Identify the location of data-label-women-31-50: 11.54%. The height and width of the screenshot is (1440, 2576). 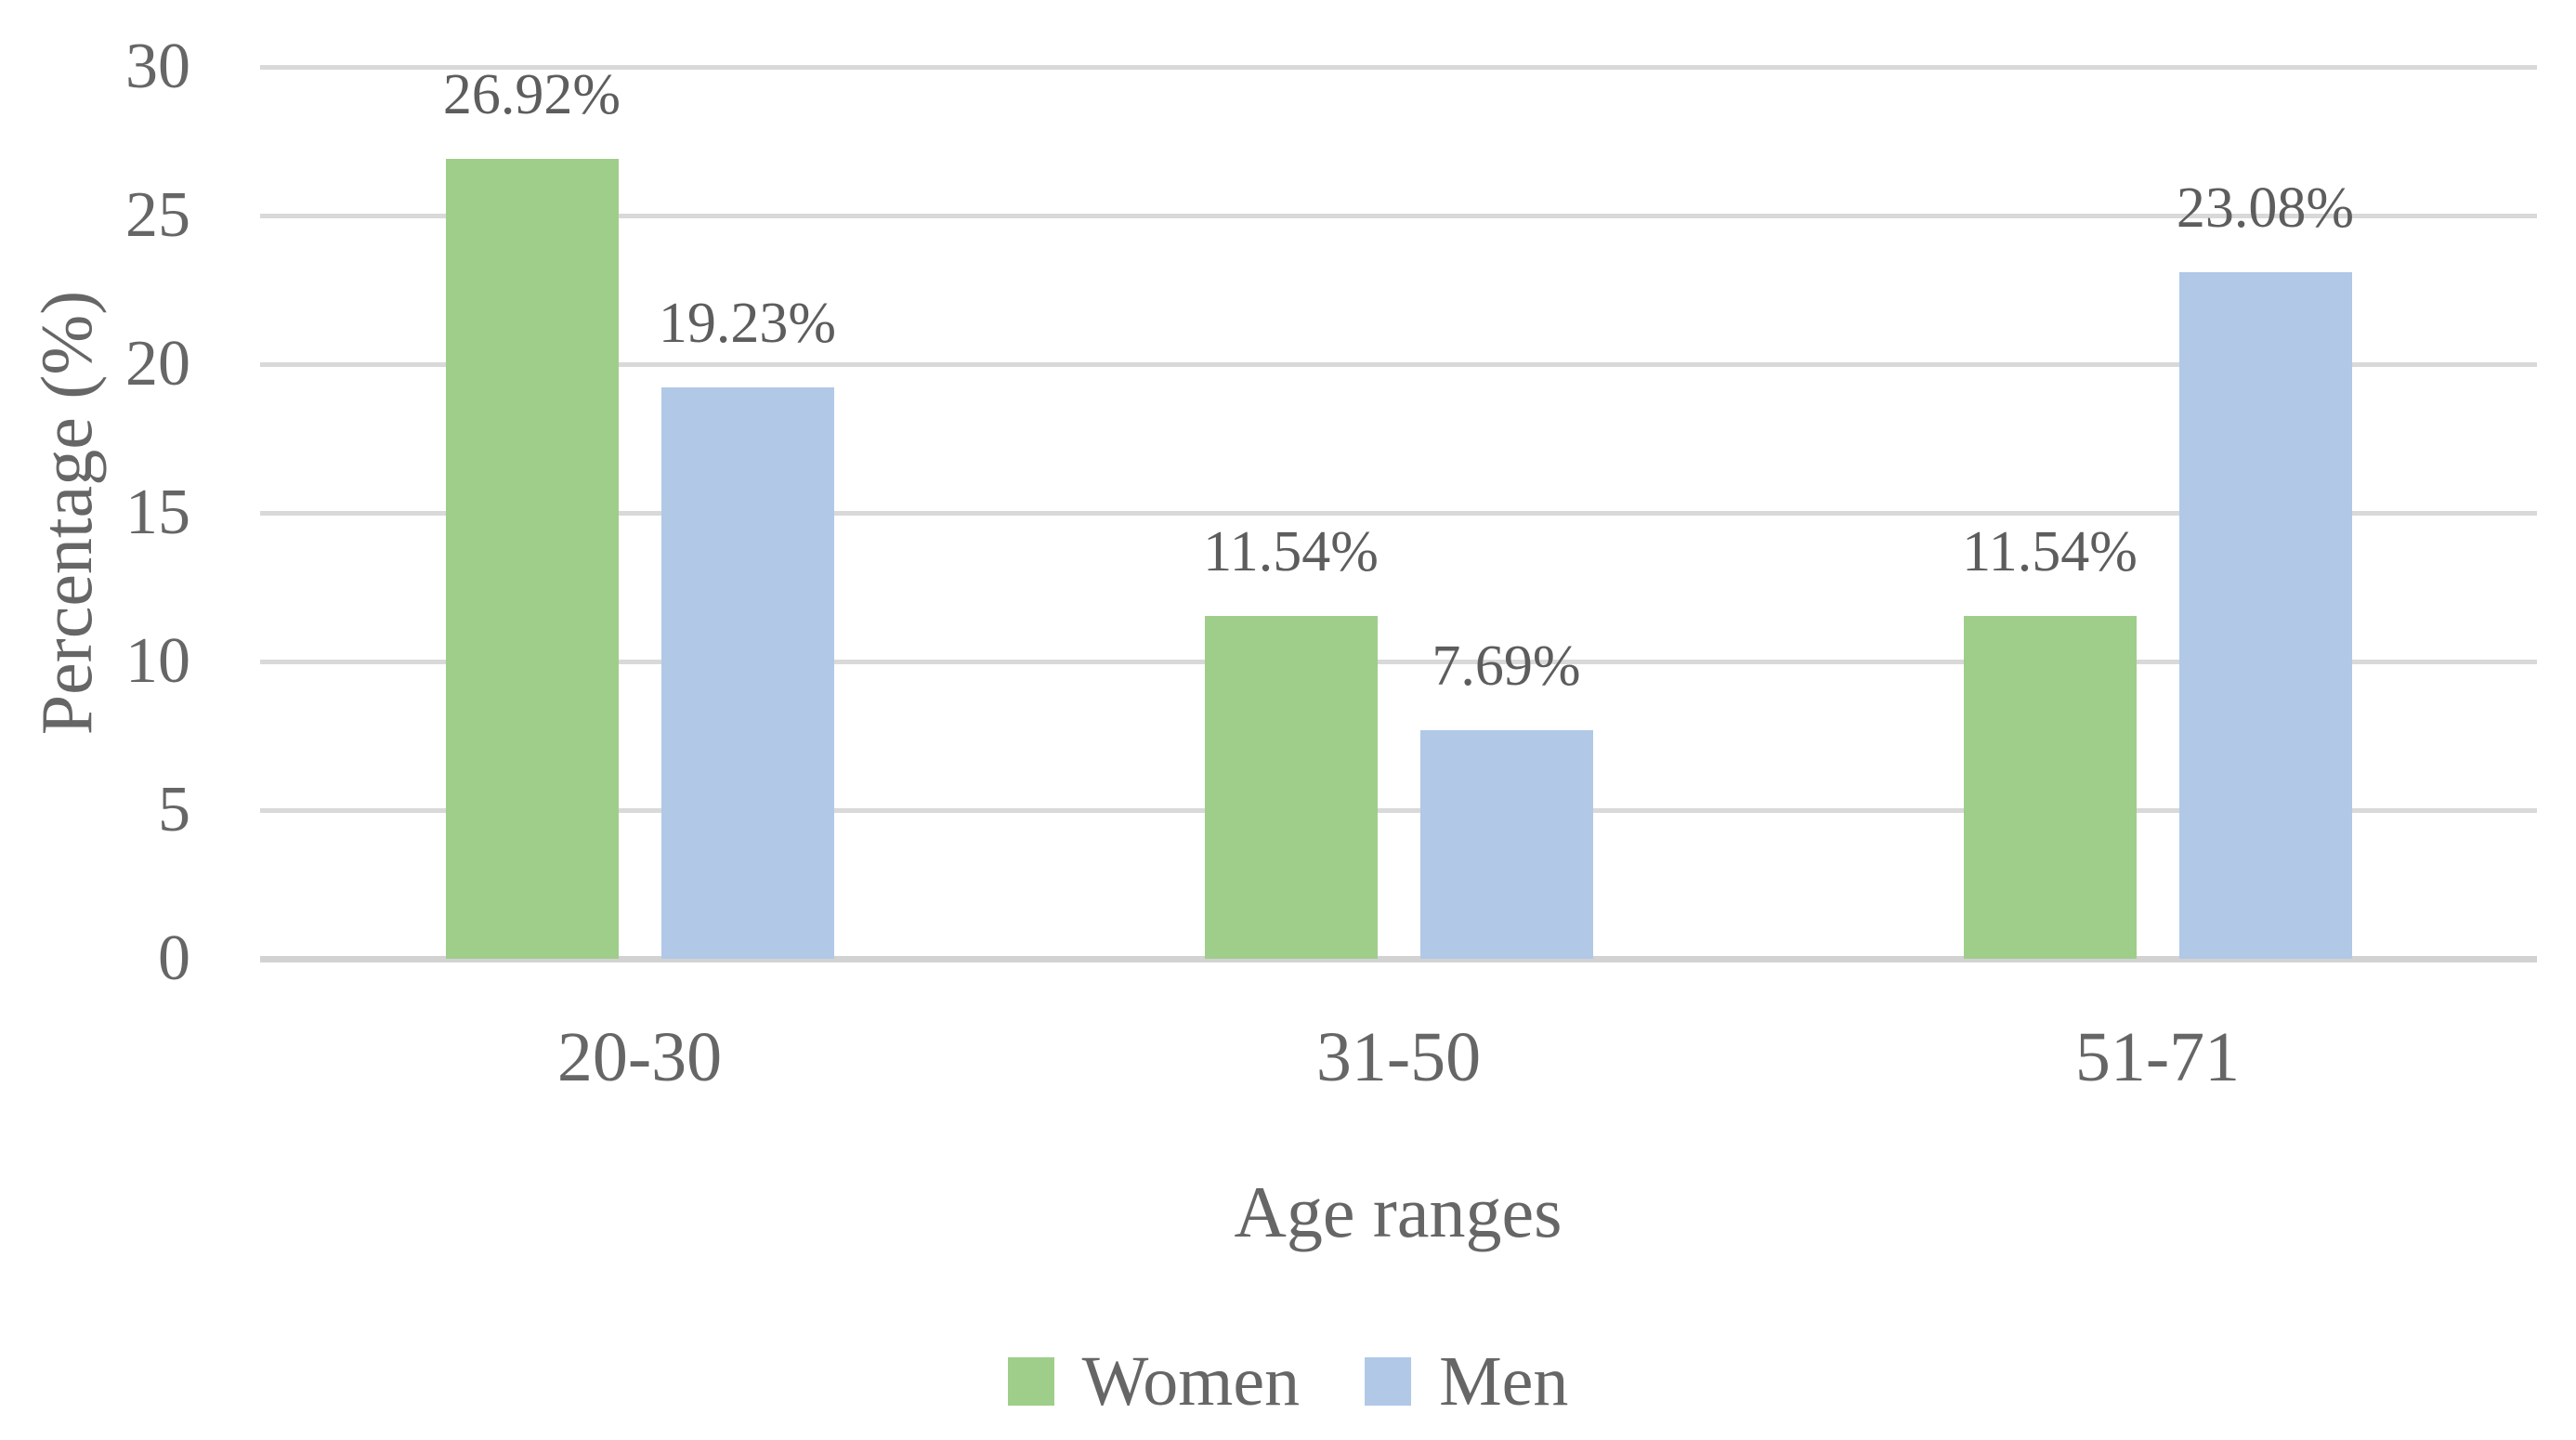
(1291, 551).